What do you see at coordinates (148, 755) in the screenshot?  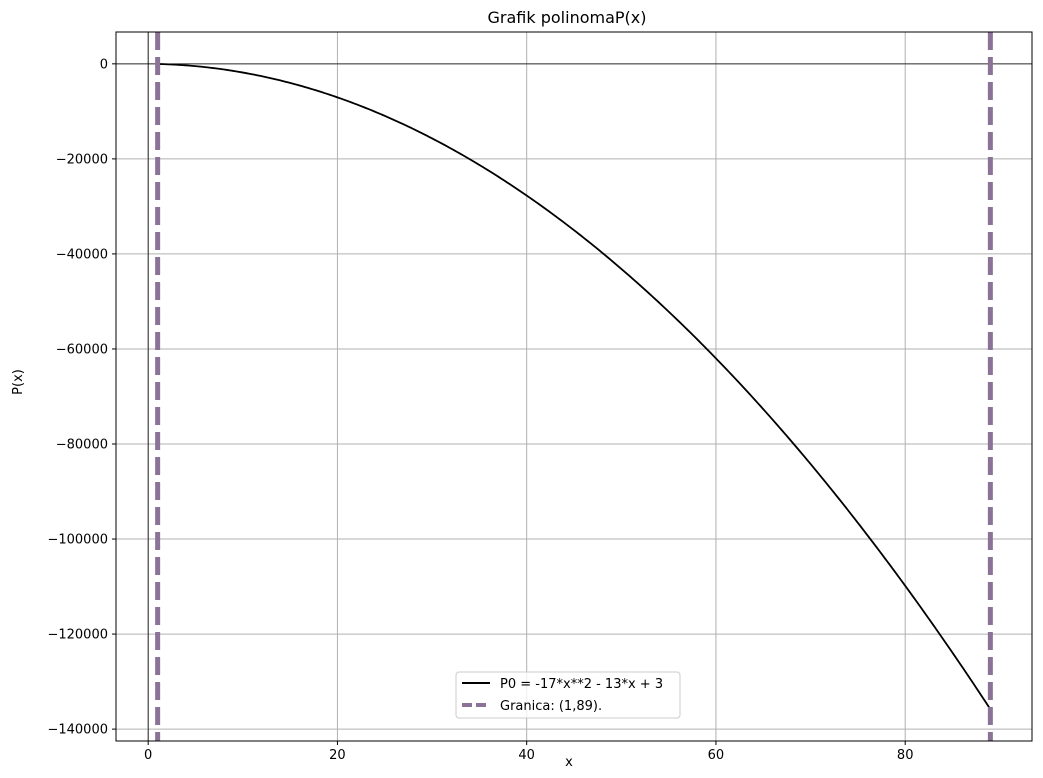 I see `x-tick-label: 0` at bounding box center [148, 755].